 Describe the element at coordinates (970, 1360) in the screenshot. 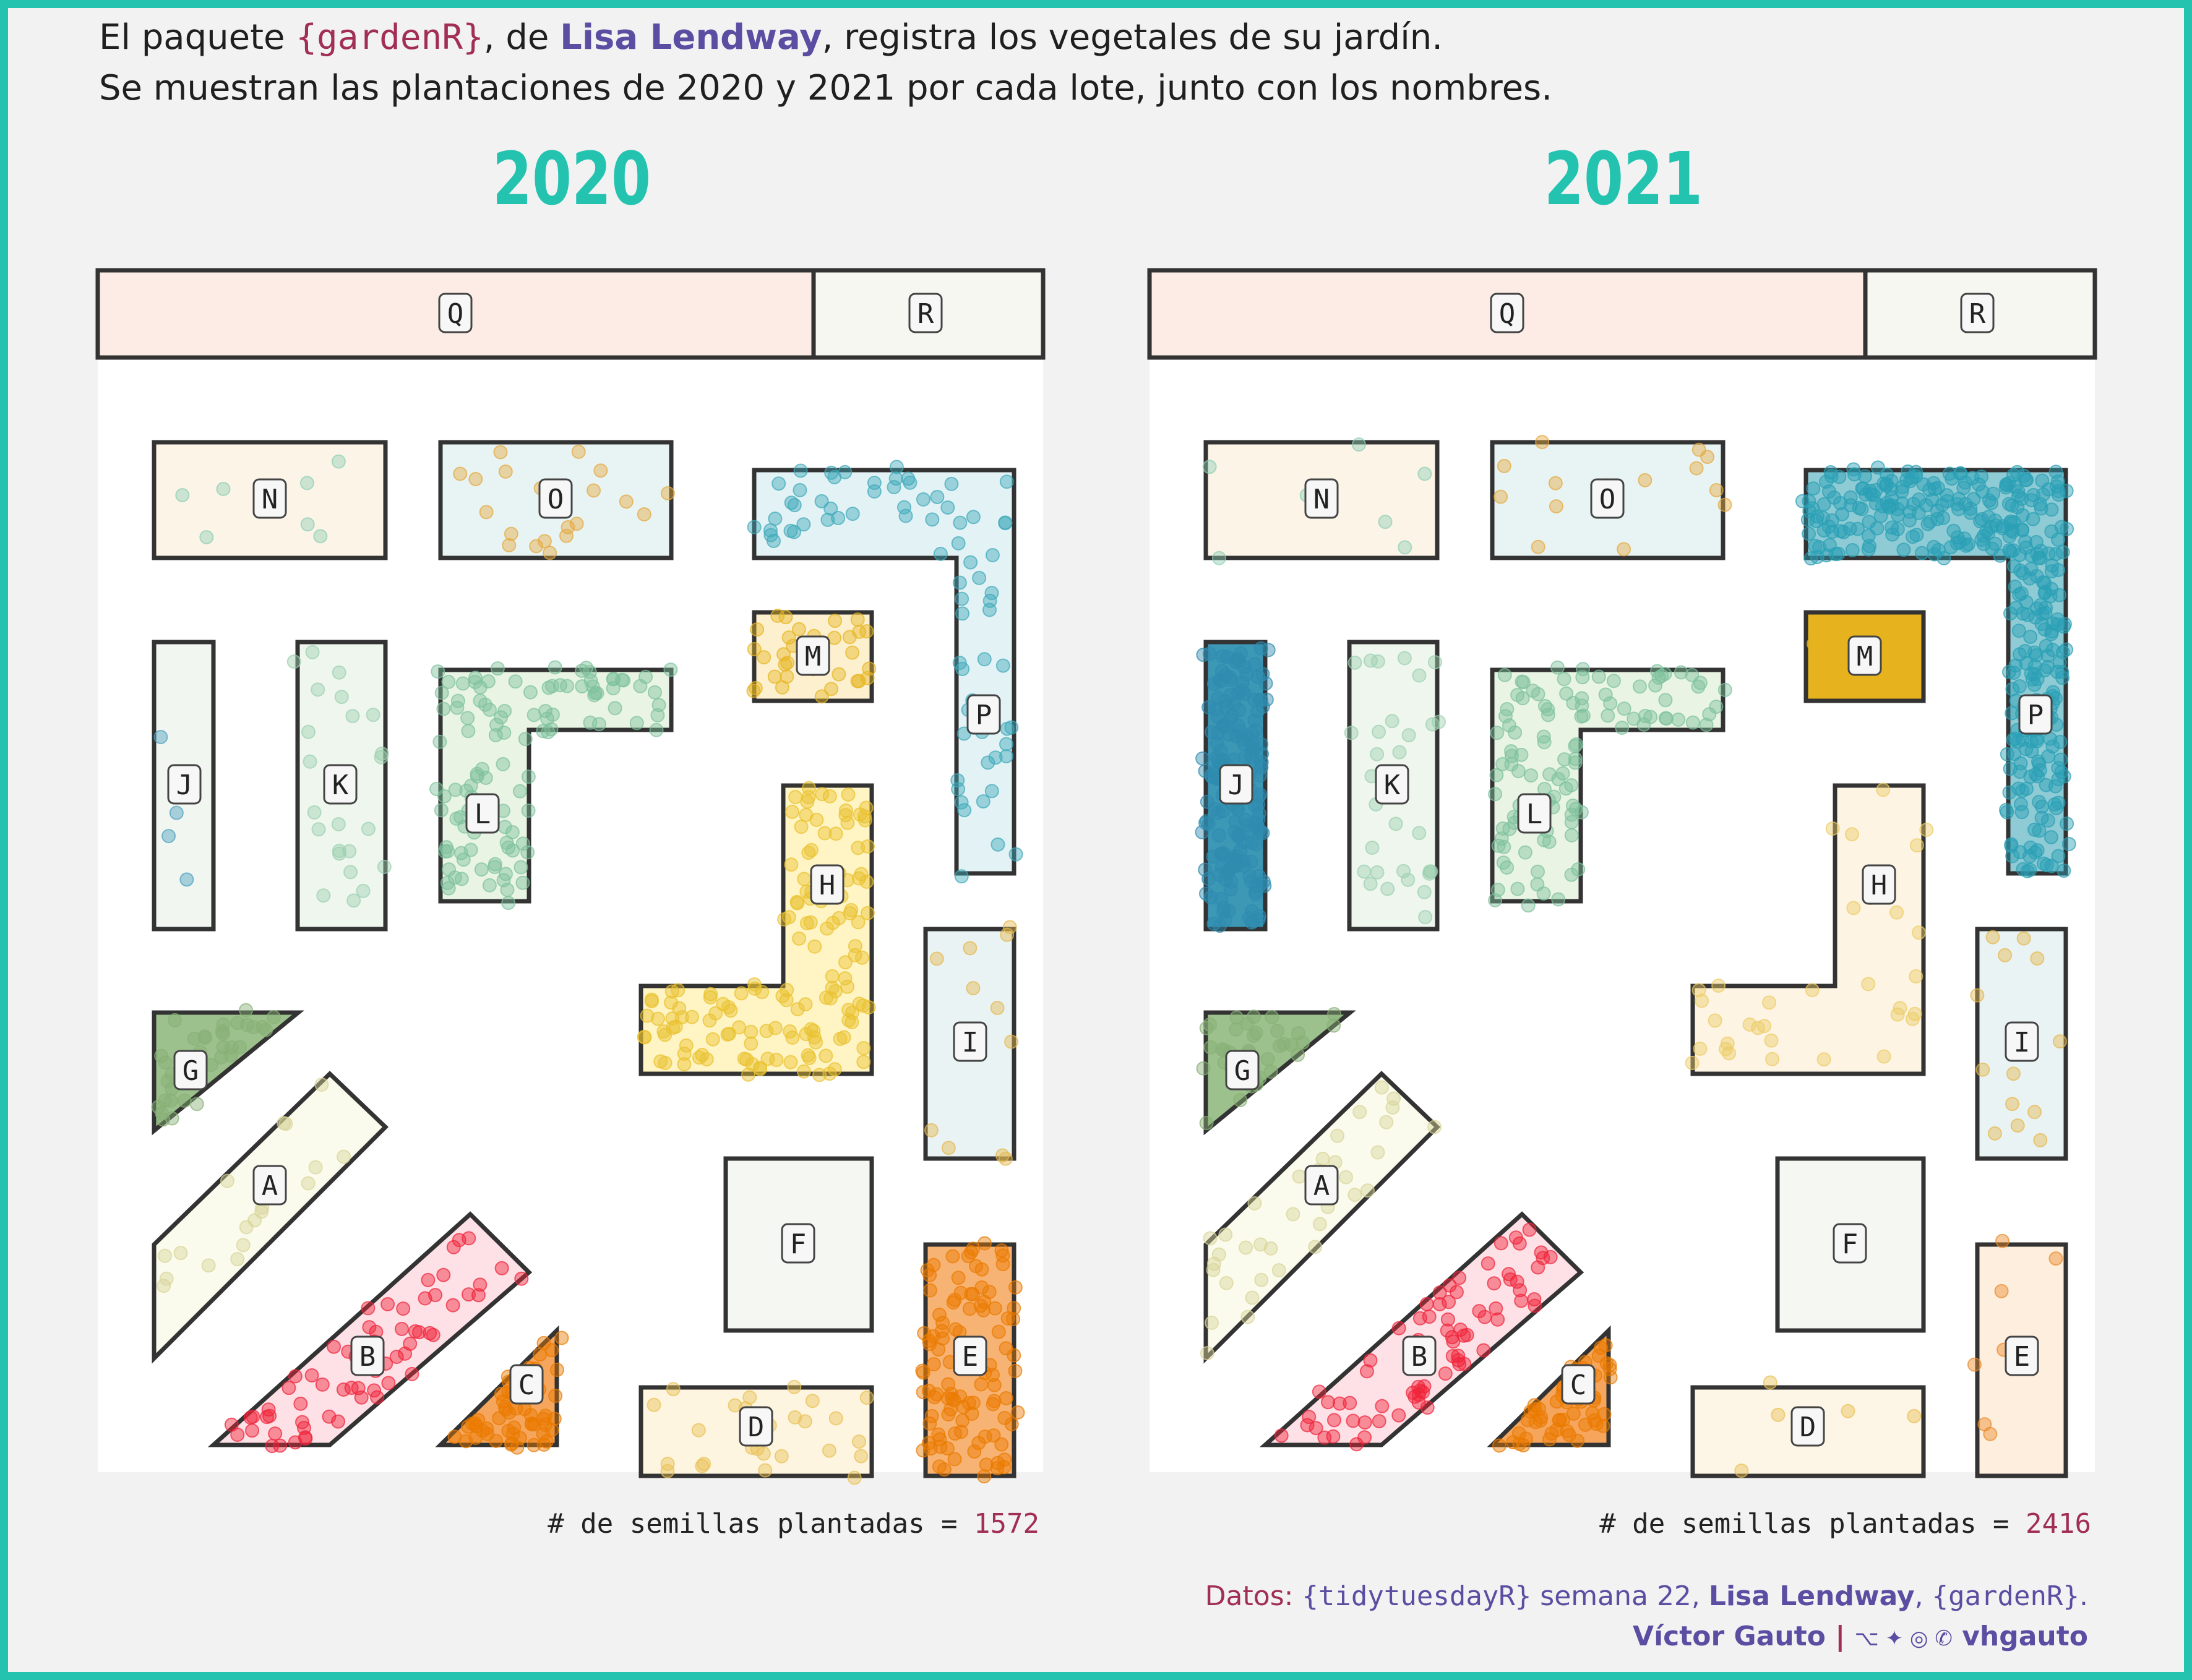

I see `garden-bed-E: E` at that location.